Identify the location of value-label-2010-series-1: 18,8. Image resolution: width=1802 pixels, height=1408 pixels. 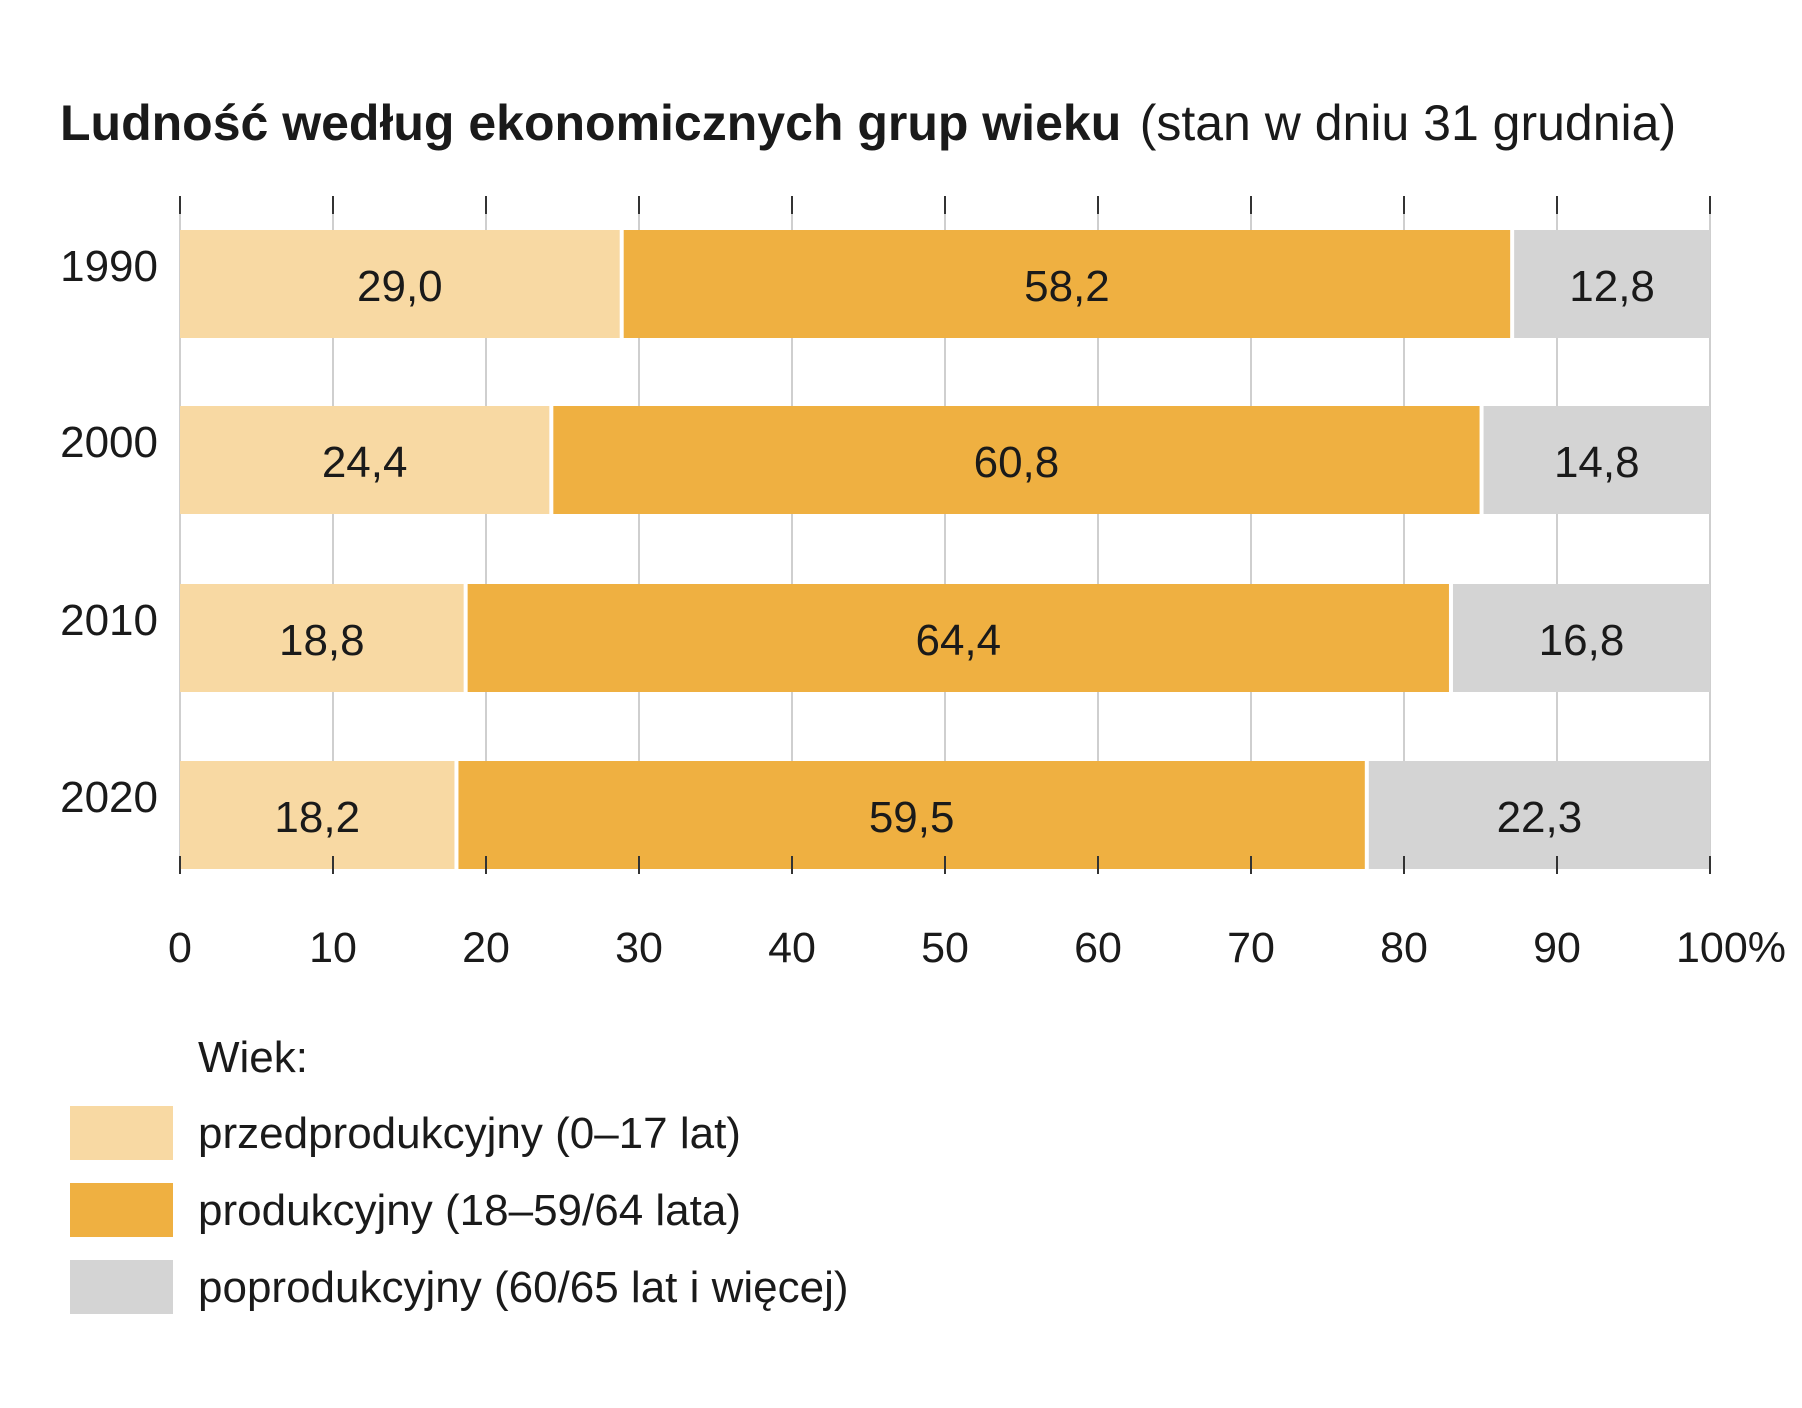
(322, 640).